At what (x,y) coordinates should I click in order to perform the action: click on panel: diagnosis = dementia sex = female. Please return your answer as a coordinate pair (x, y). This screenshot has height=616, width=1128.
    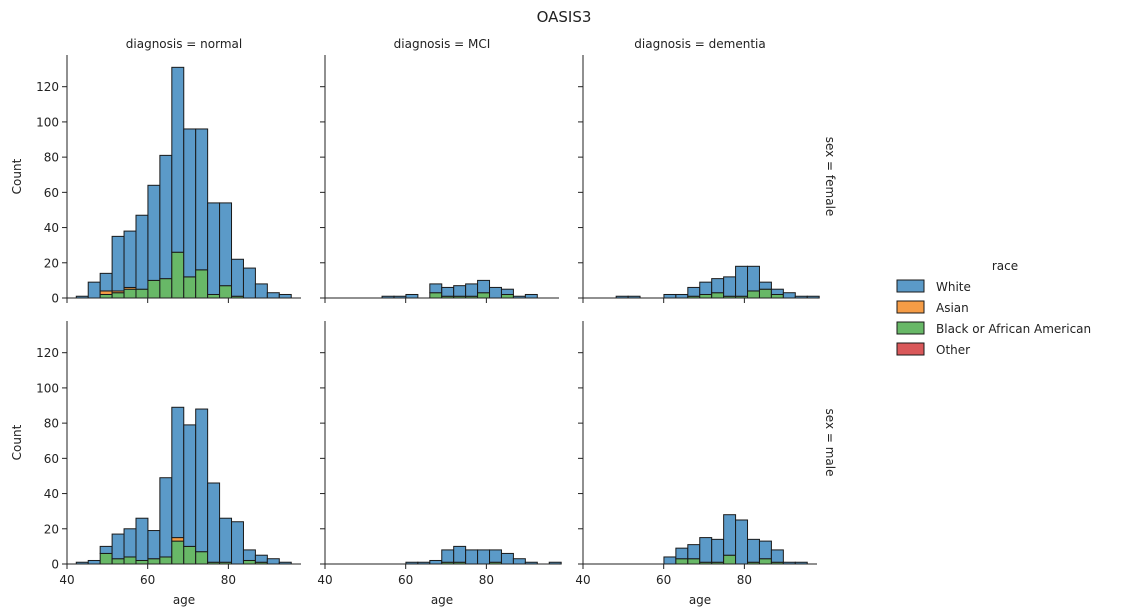
    Looking at the image, I should click on (707, 170).